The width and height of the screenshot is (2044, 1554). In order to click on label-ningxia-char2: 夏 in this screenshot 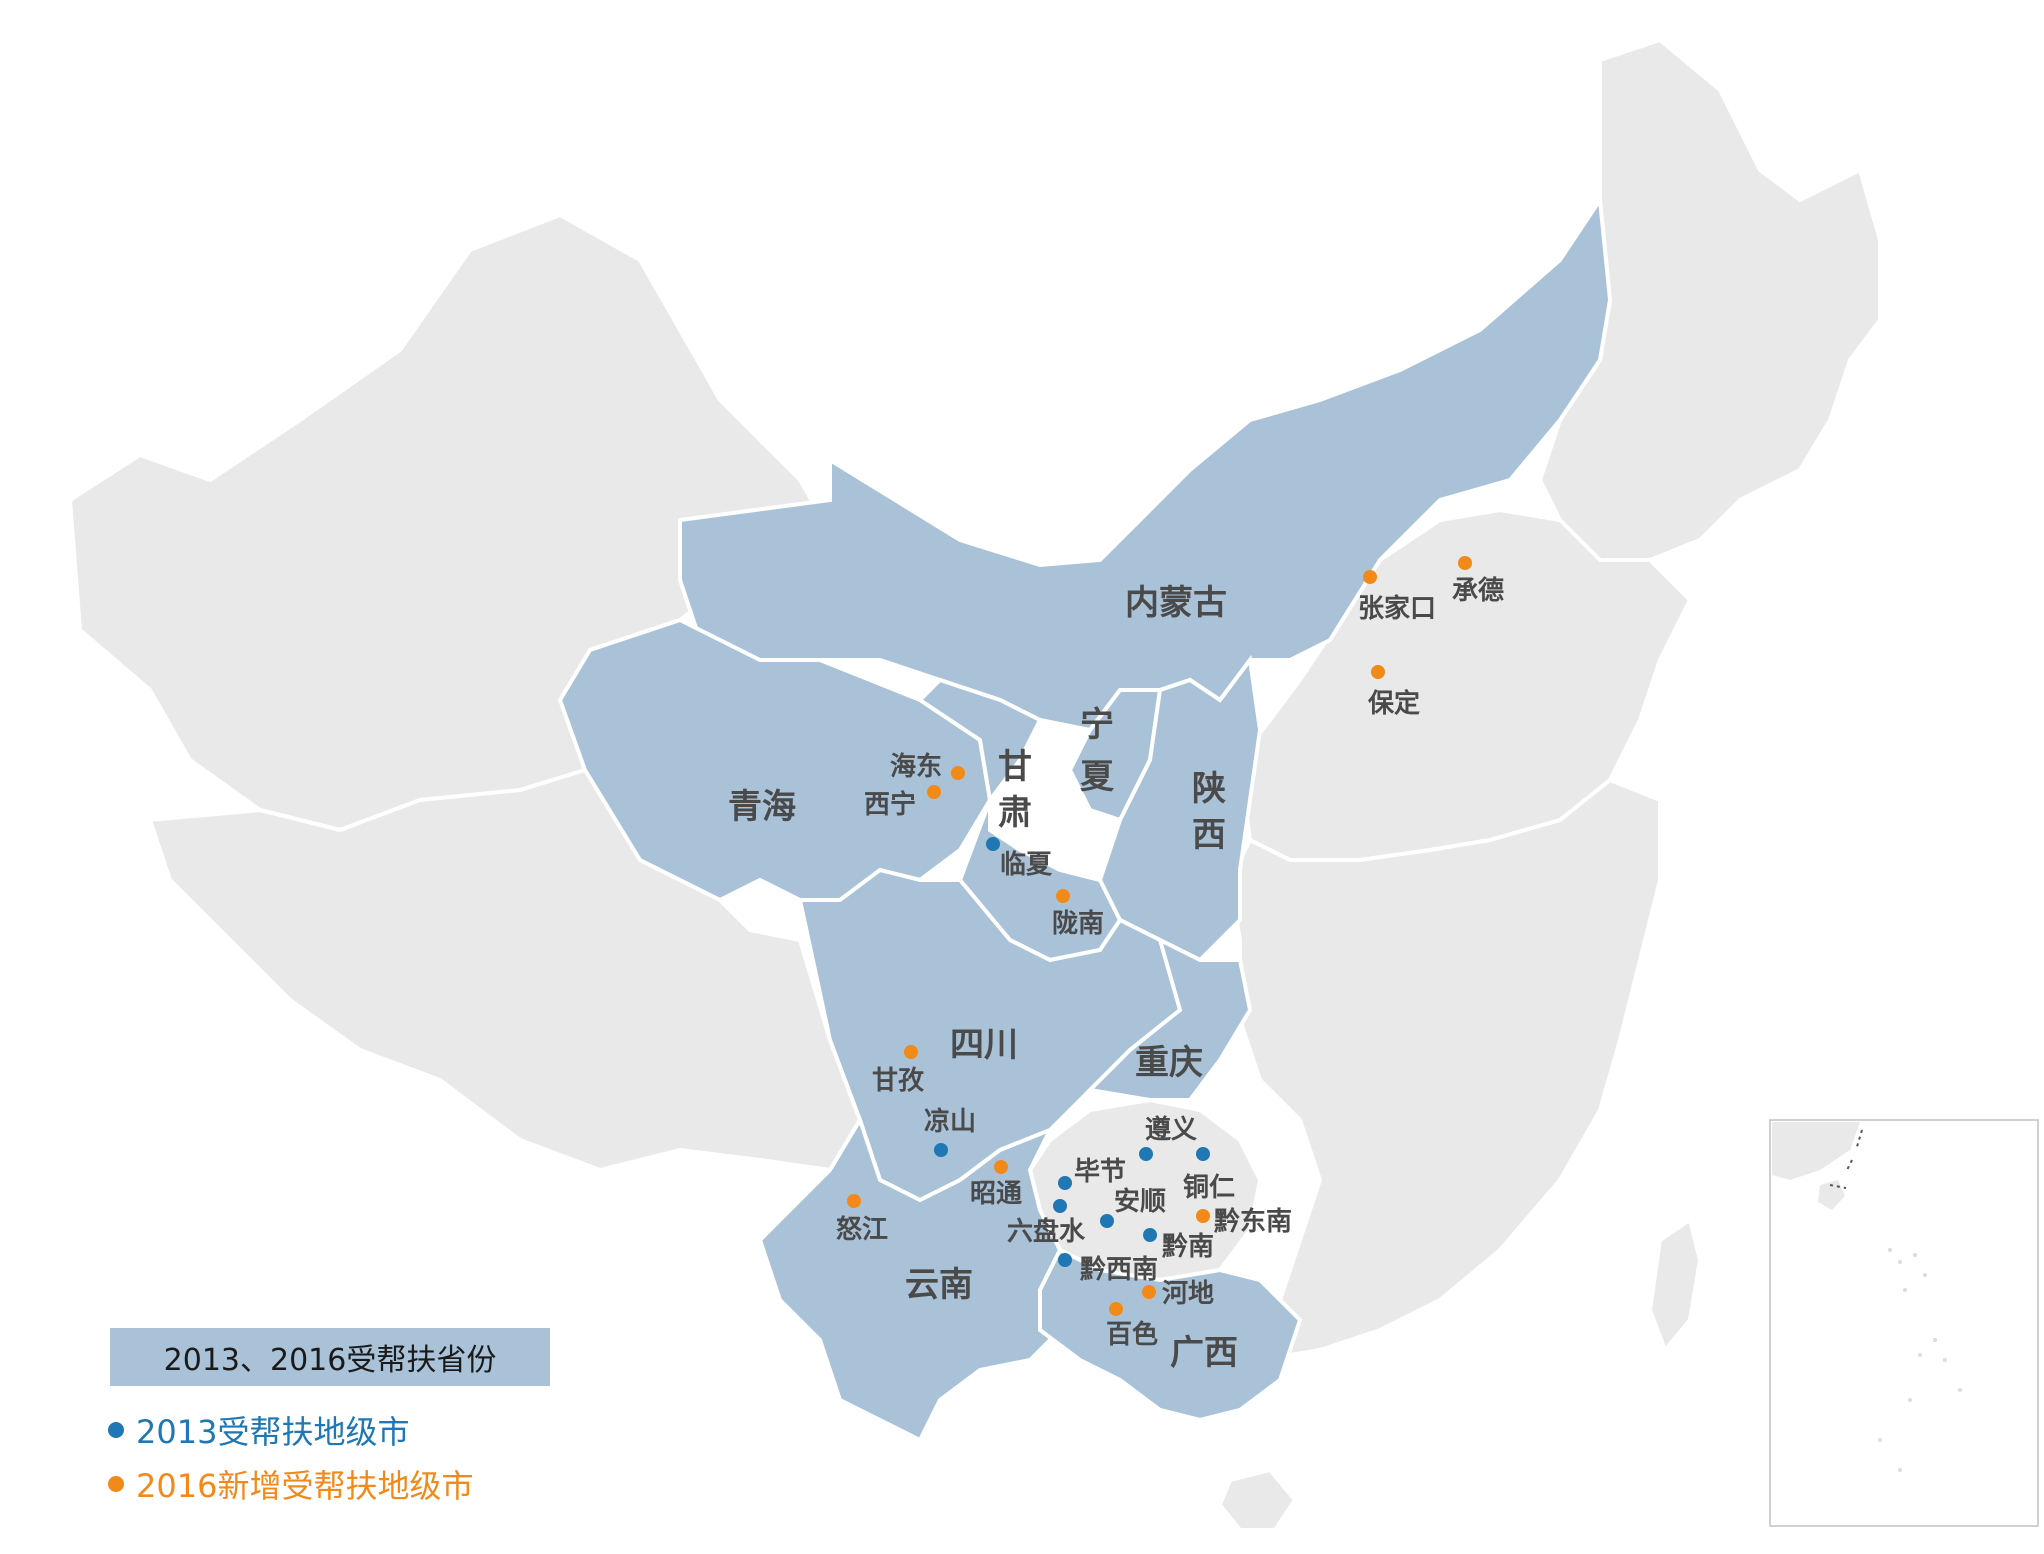, I will do `click(1097, 777)`.